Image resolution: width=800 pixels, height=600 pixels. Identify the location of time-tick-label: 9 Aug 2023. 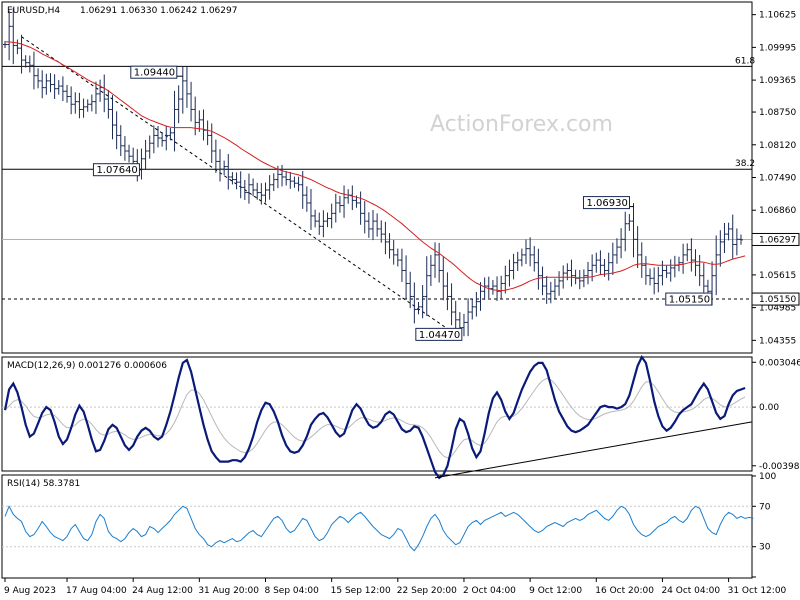
(30, 591).